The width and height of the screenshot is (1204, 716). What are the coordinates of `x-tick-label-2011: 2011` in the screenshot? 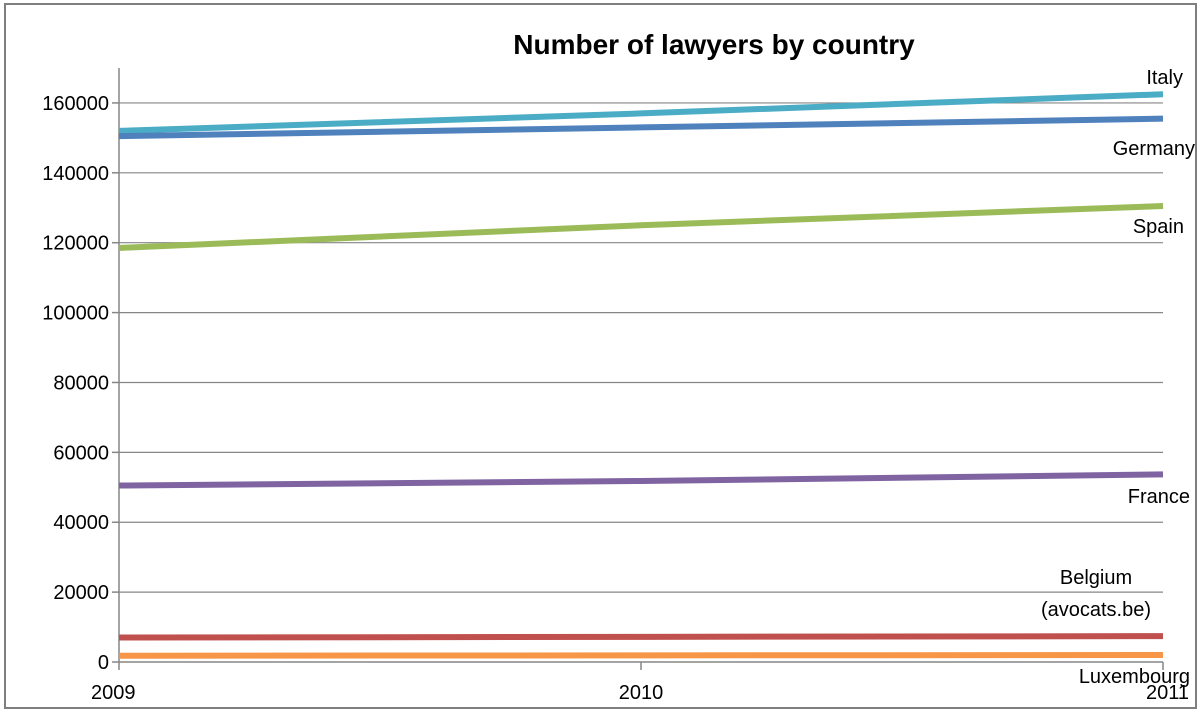 It's located at (1167, 693).